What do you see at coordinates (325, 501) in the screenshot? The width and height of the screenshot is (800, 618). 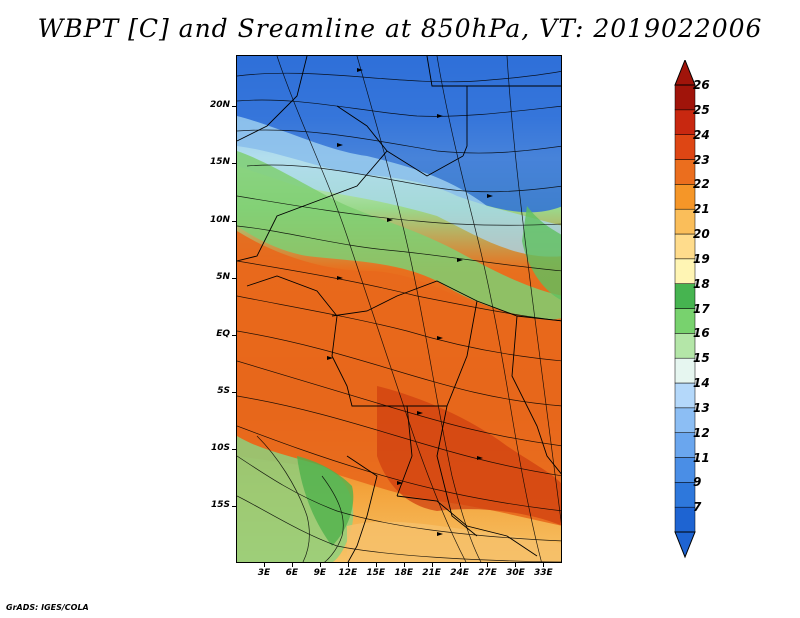 I see `sw-dark-green` at bounding box center [325, 501].